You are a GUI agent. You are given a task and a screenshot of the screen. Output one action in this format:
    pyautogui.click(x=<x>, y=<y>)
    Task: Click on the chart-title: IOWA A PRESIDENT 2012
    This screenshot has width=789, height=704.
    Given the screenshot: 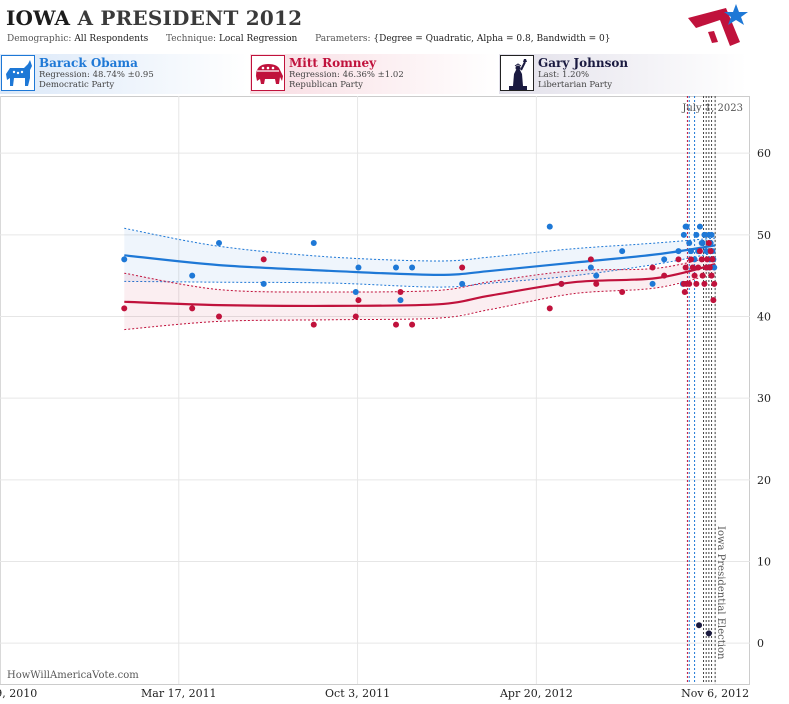 What is the action you would take?
    pyautogui.click(x=154, y=18)
    